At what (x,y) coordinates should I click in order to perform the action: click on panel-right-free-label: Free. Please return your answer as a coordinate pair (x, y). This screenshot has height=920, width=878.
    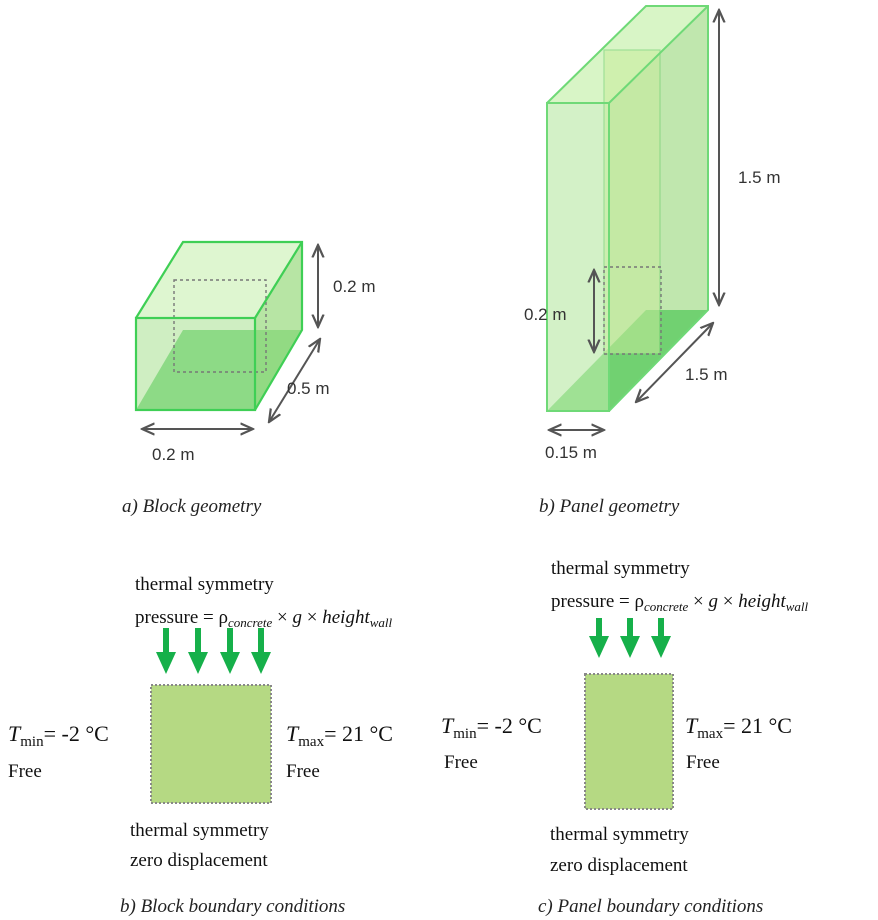
    Looking at the image, I should click on (703, 762).